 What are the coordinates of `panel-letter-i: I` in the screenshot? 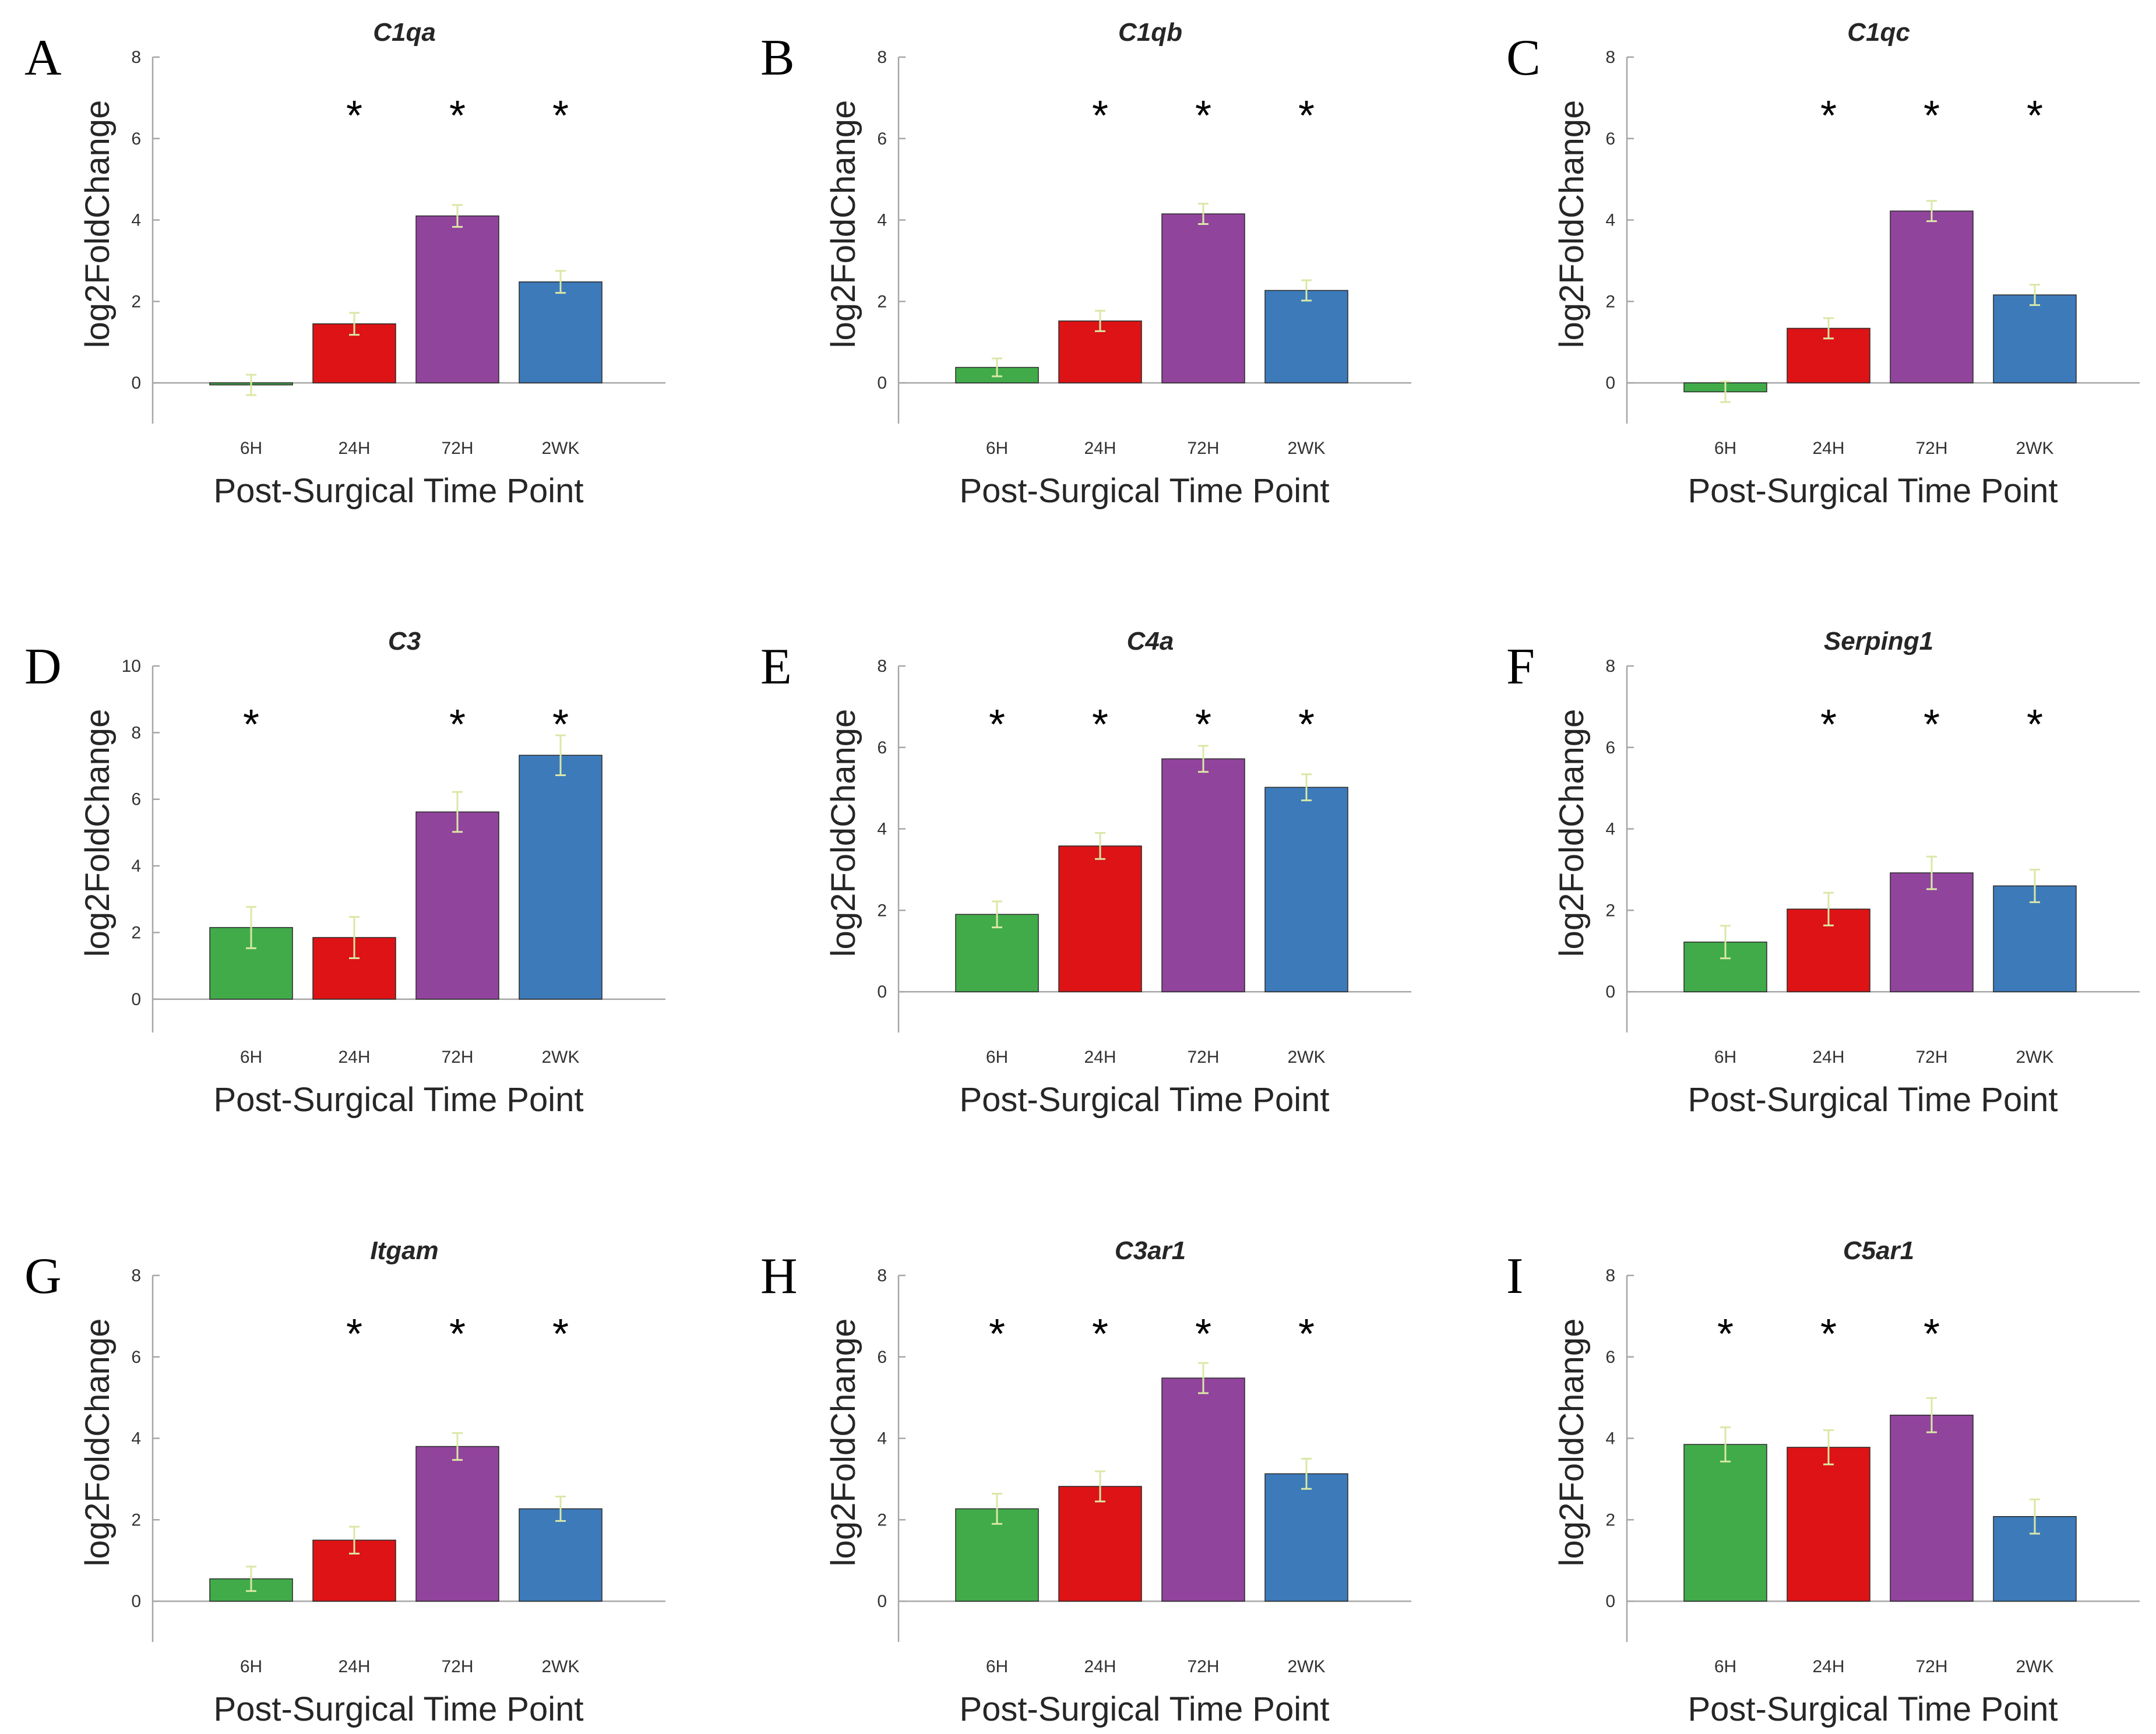 It's located at (1514, 1277).